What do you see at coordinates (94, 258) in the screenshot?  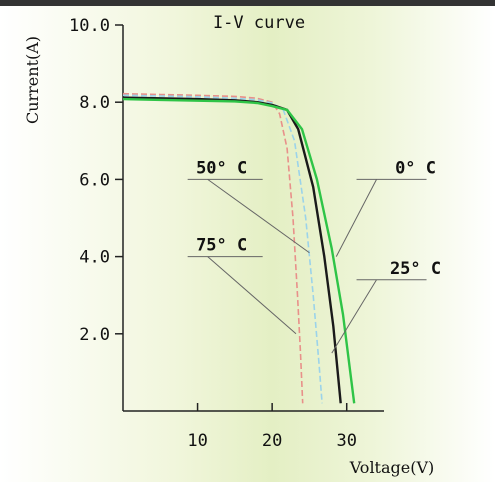 I see `y-tick-label: 4.0` at bounding box center [94, 258].